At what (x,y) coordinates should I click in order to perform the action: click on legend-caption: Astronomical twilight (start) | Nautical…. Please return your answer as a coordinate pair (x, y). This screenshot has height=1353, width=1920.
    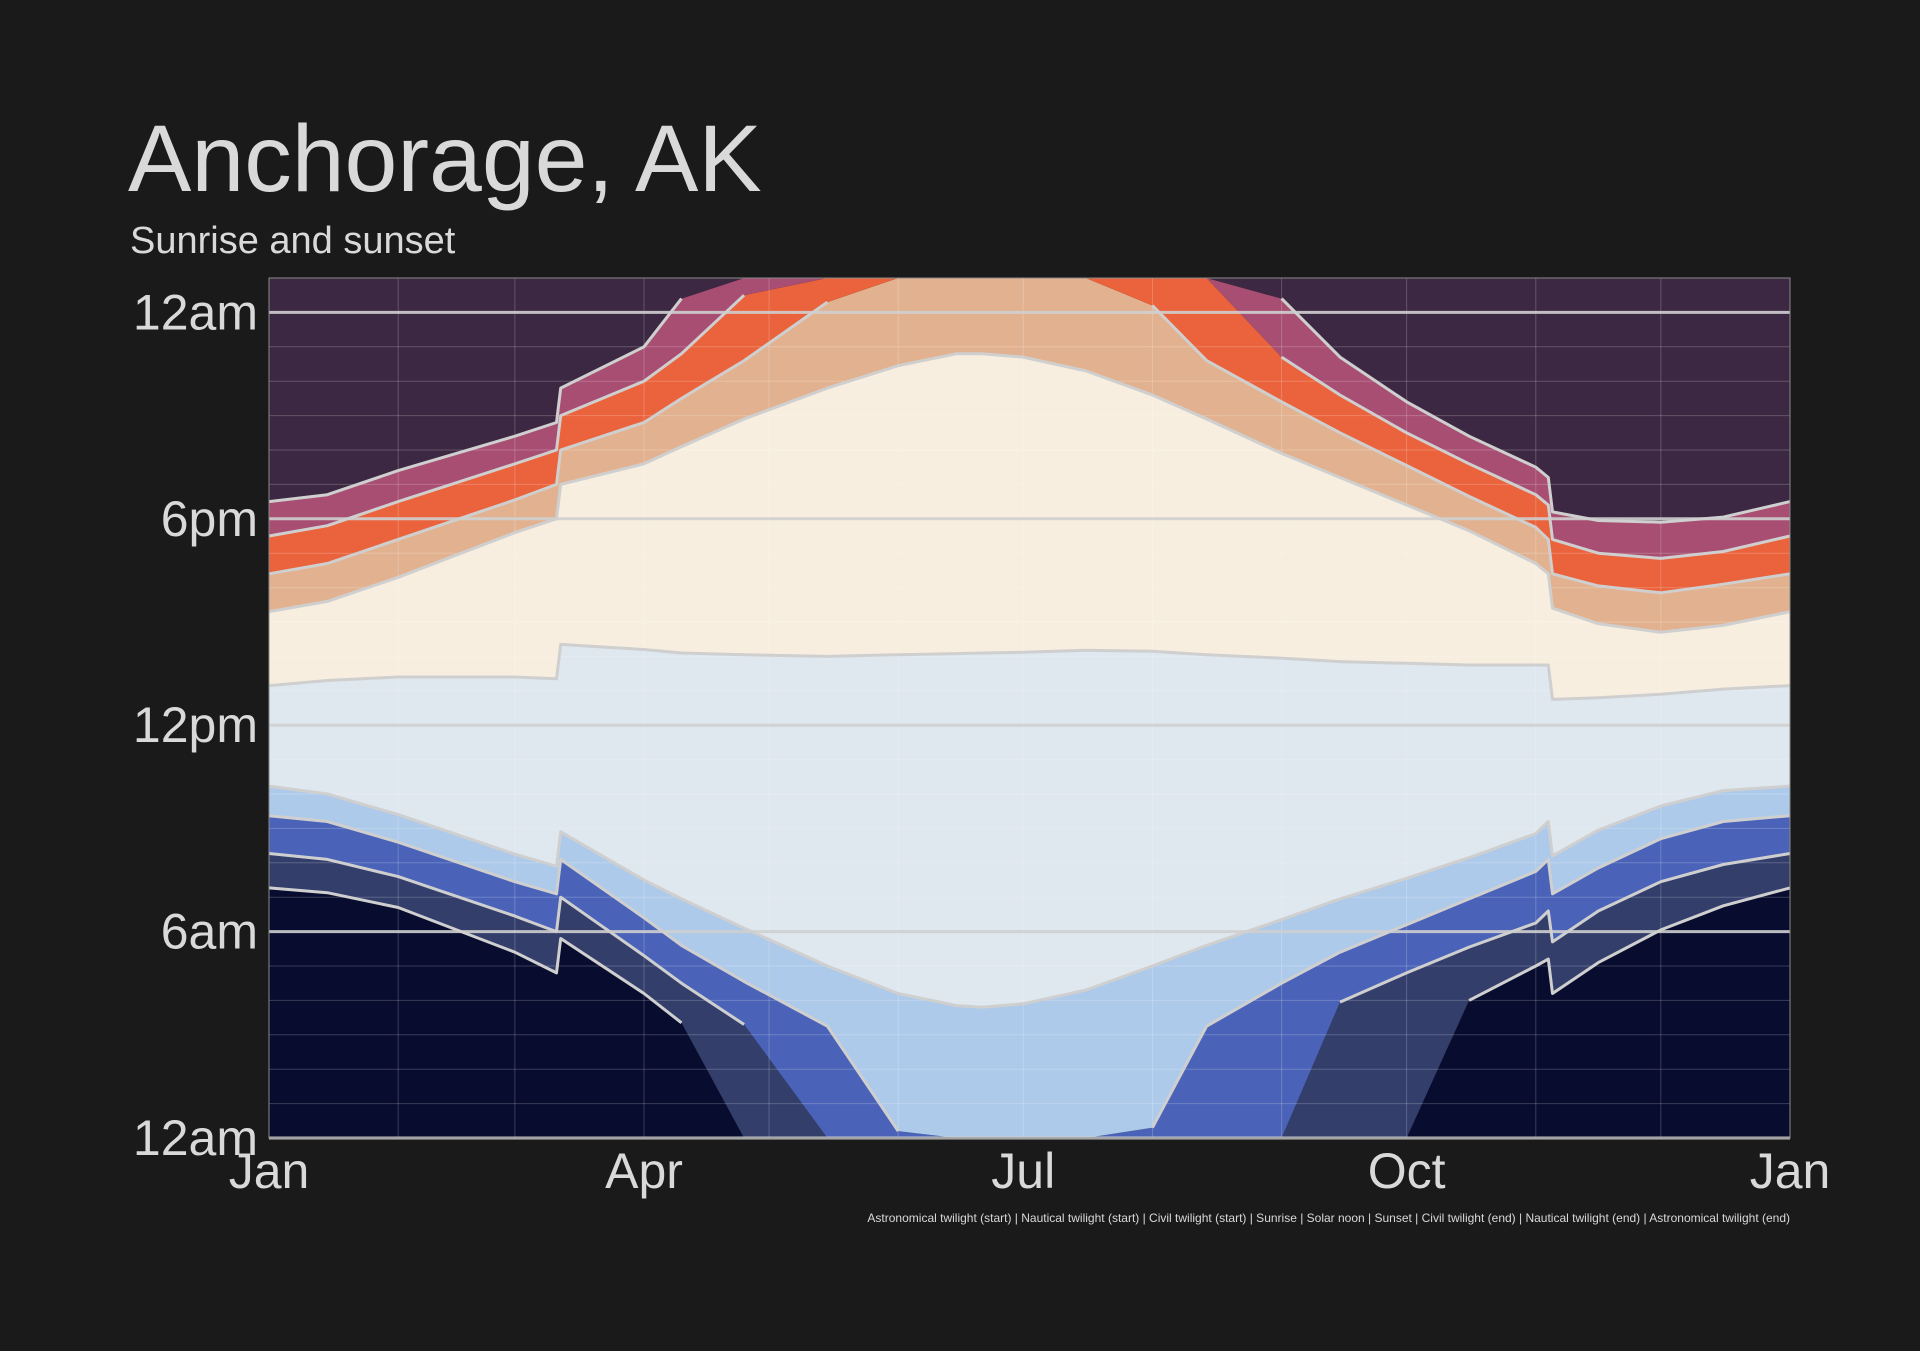
    Looking at the image, I should click on (1328, 1218).